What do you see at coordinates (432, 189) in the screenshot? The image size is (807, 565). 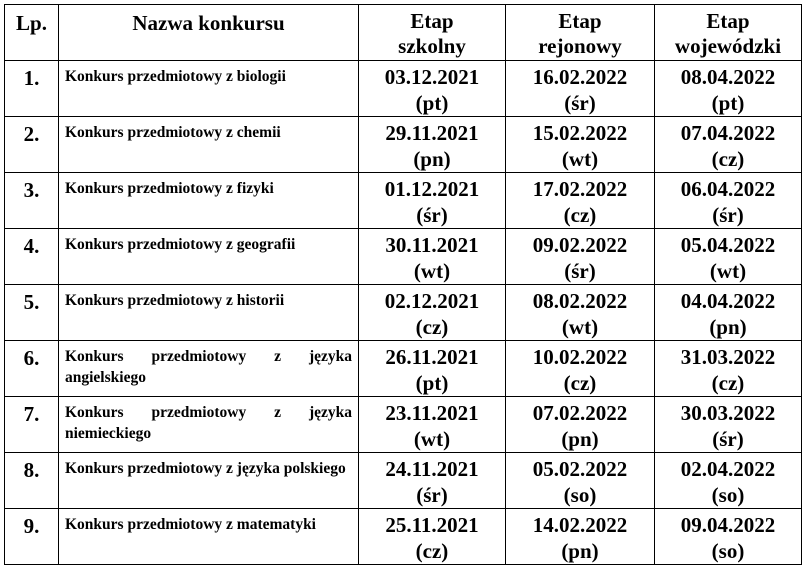 I see `stage-szkolny-date: 01.12.2021` at bounding box center [432, 189].